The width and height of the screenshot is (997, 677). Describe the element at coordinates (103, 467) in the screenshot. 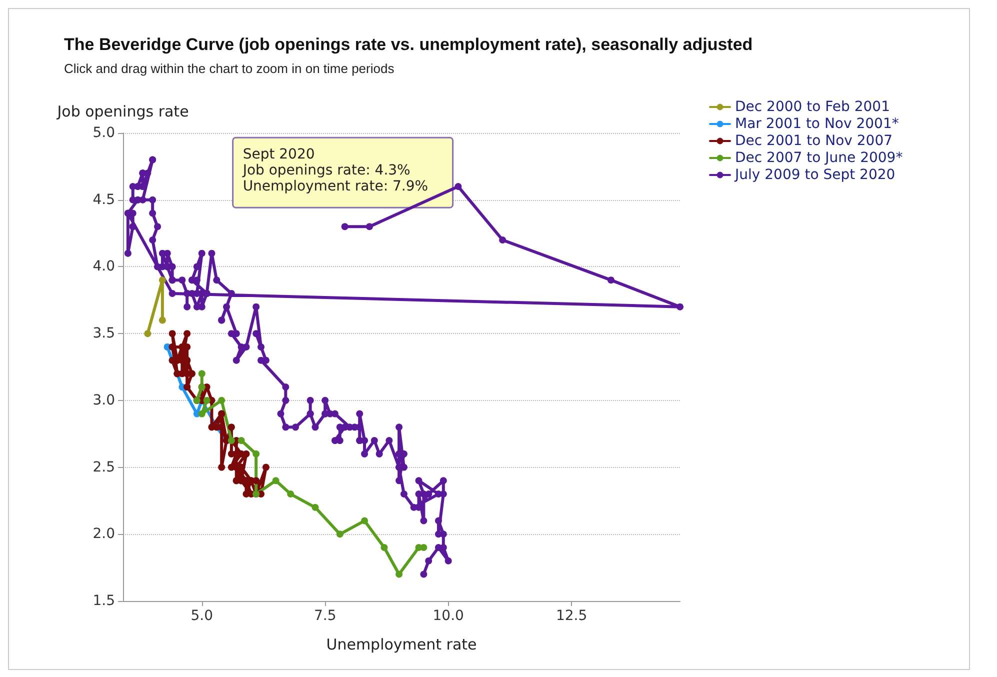

I see `y-tick-label: 2.5` at that location.